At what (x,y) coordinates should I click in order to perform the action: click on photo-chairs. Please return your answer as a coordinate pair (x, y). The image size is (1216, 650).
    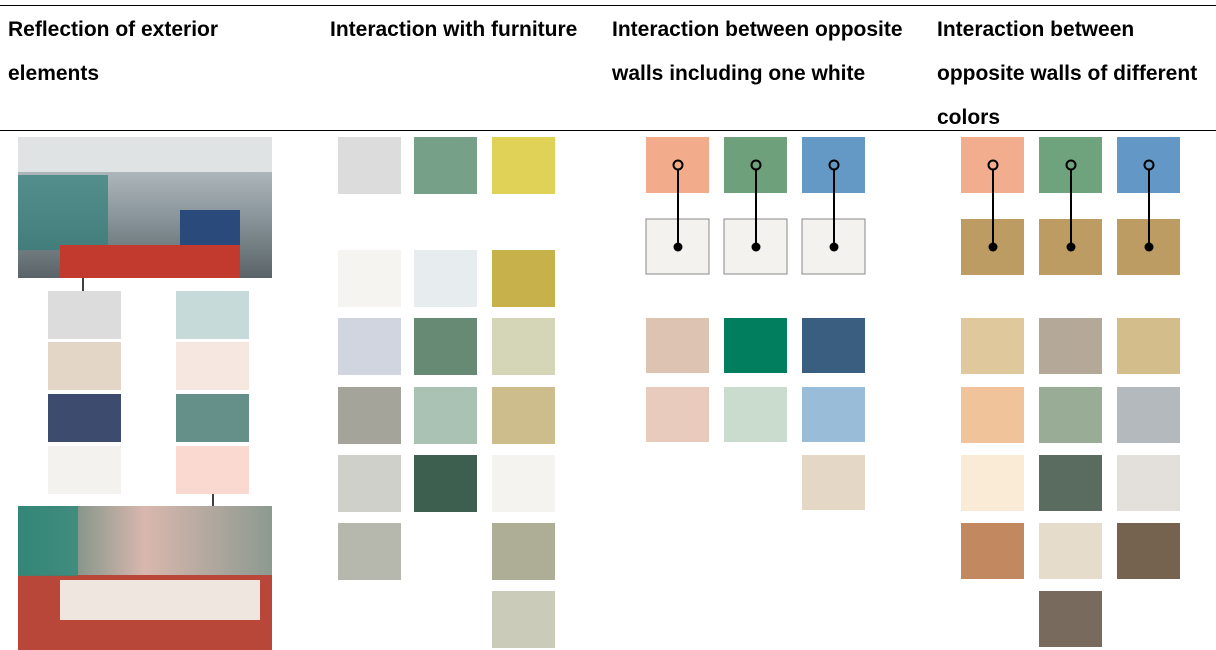
    Looking at the image, I should click on (150, 261).